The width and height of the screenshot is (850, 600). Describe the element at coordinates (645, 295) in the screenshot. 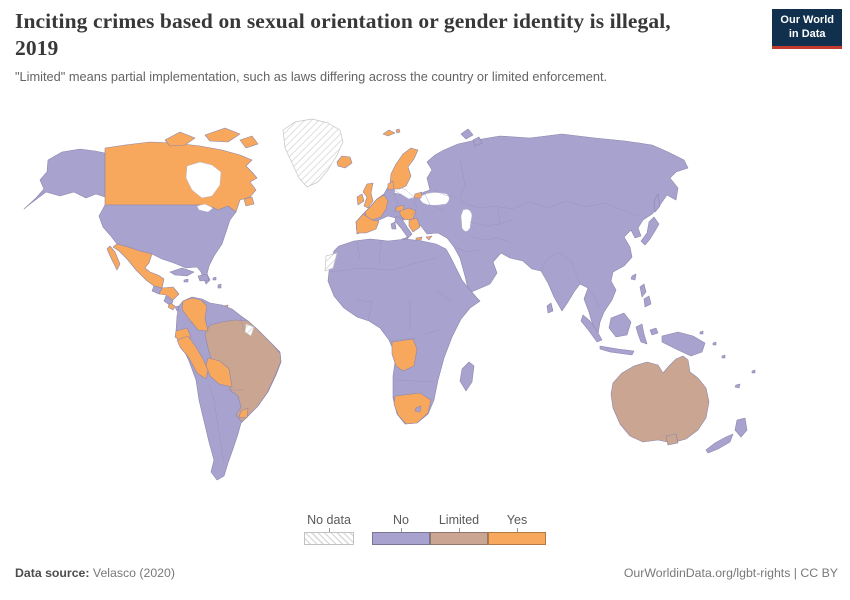

I see `map-region-philippines` at that location.